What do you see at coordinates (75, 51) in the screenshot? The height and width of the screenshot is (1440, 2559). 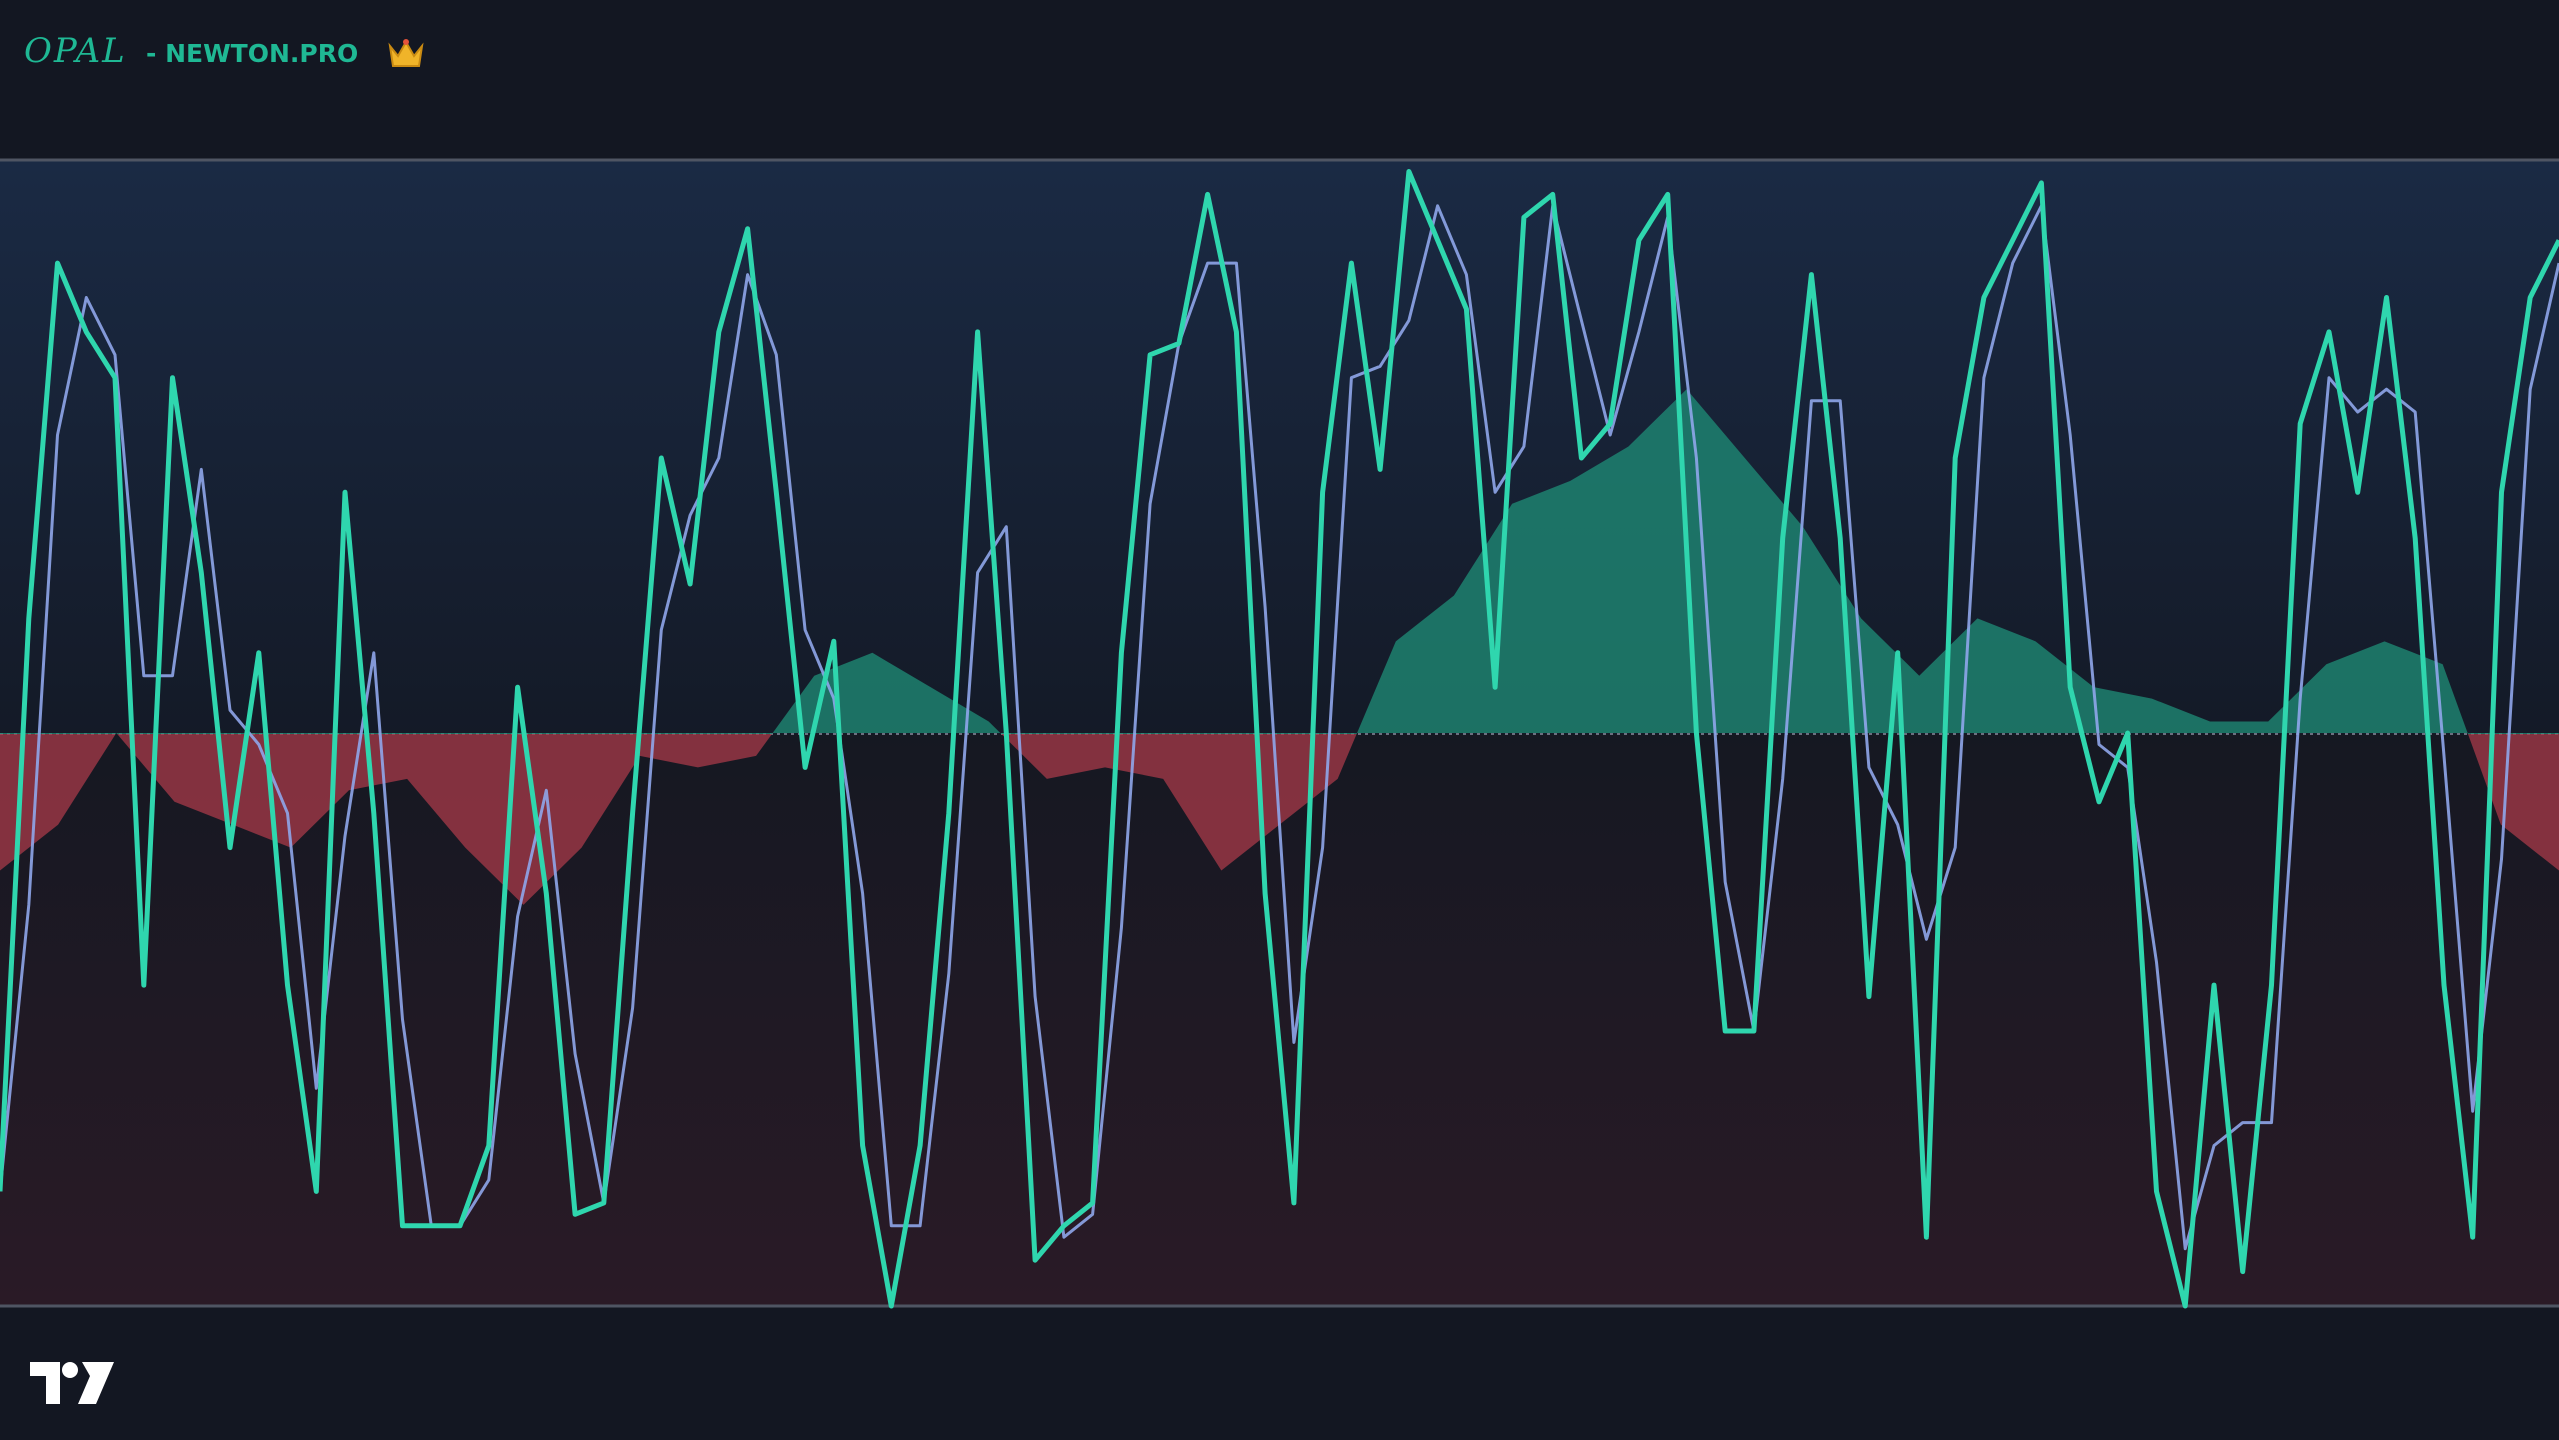 I see `indicator-title: OPAL` at bounding box center [75, 51].